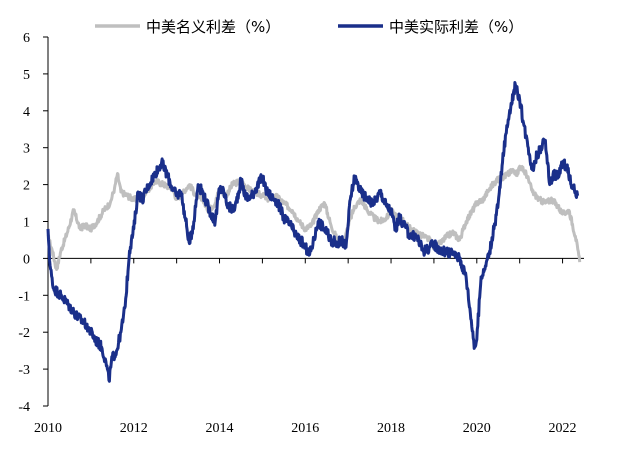 This screenshot has width=621, height=456. What do you see at coordinates (309, 27) in the screenshot?
I see `legend: 中美名义利差（%） 中美实际利差（%）` at bounding box center [309, 27].